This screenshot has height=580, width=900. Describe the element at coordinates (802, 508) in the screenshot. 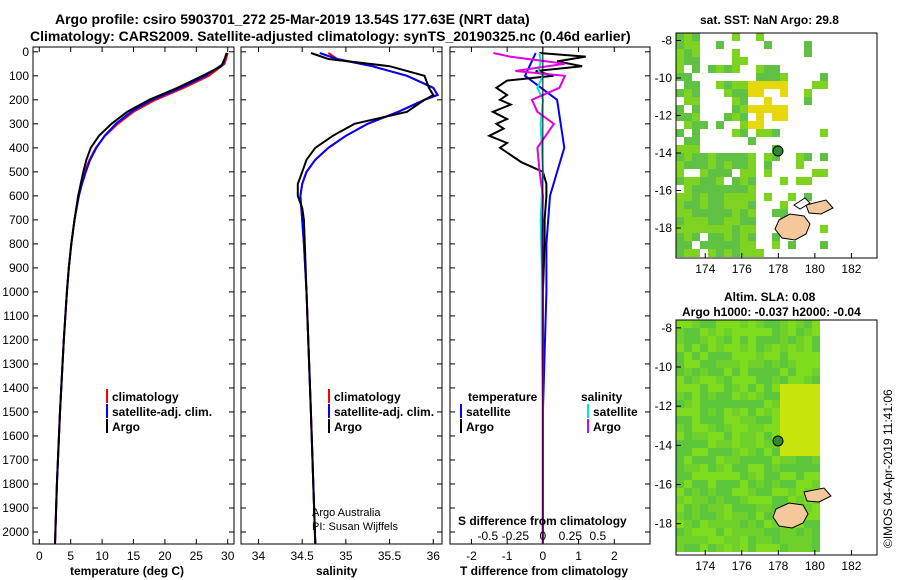

I see `sla-coastline` at that location.